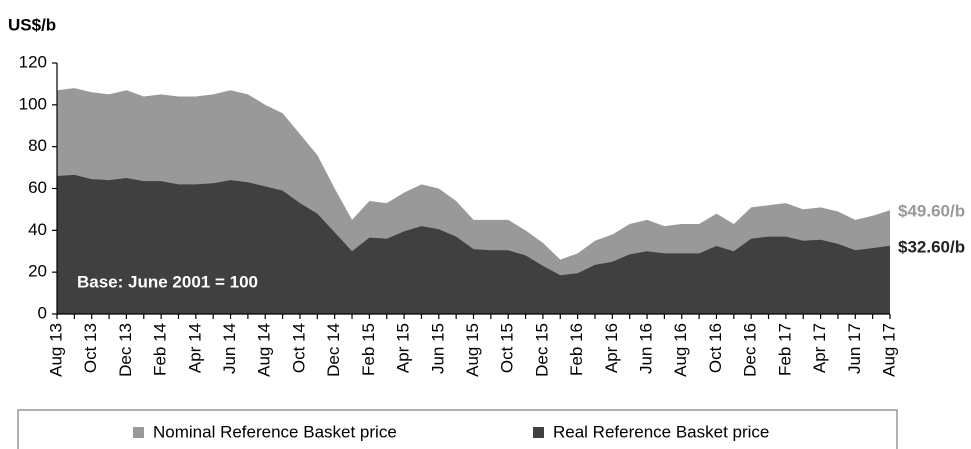  Describe the element at coordinates (750, 350) in the screenshot. I see `x-tick-label: Dec 16` at that location.